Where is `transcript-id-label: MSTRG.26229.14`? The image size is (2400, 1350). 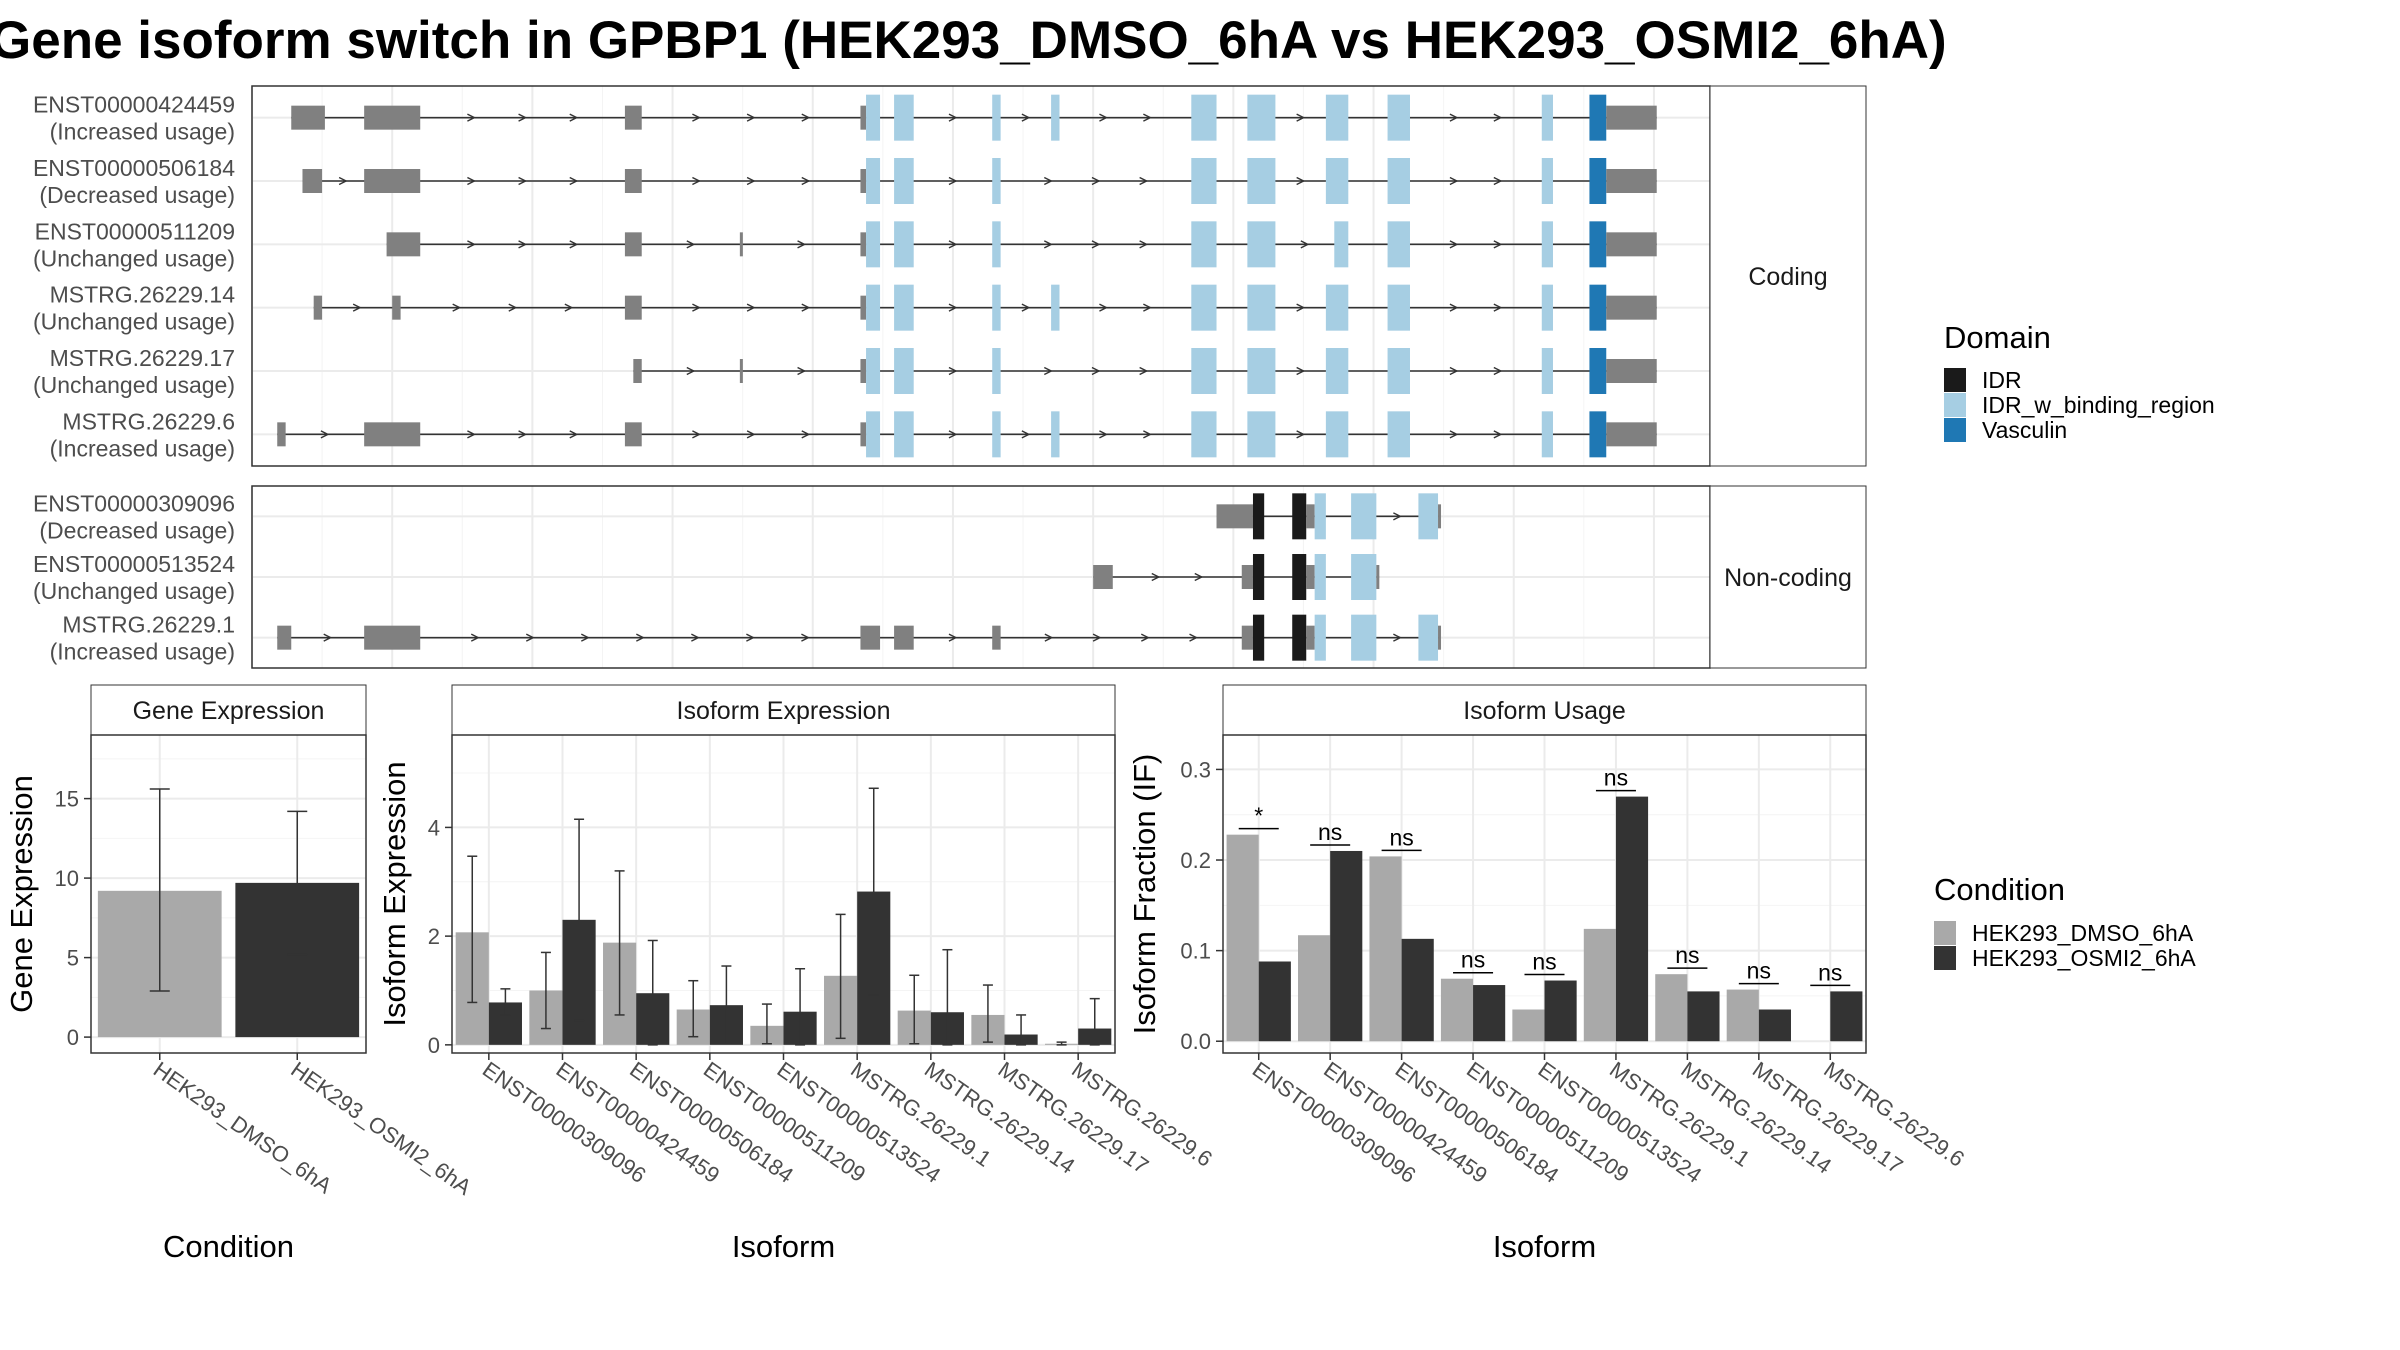
transcript-id-label: MSTRG.26229.14 is located at coordinates (143, 295).